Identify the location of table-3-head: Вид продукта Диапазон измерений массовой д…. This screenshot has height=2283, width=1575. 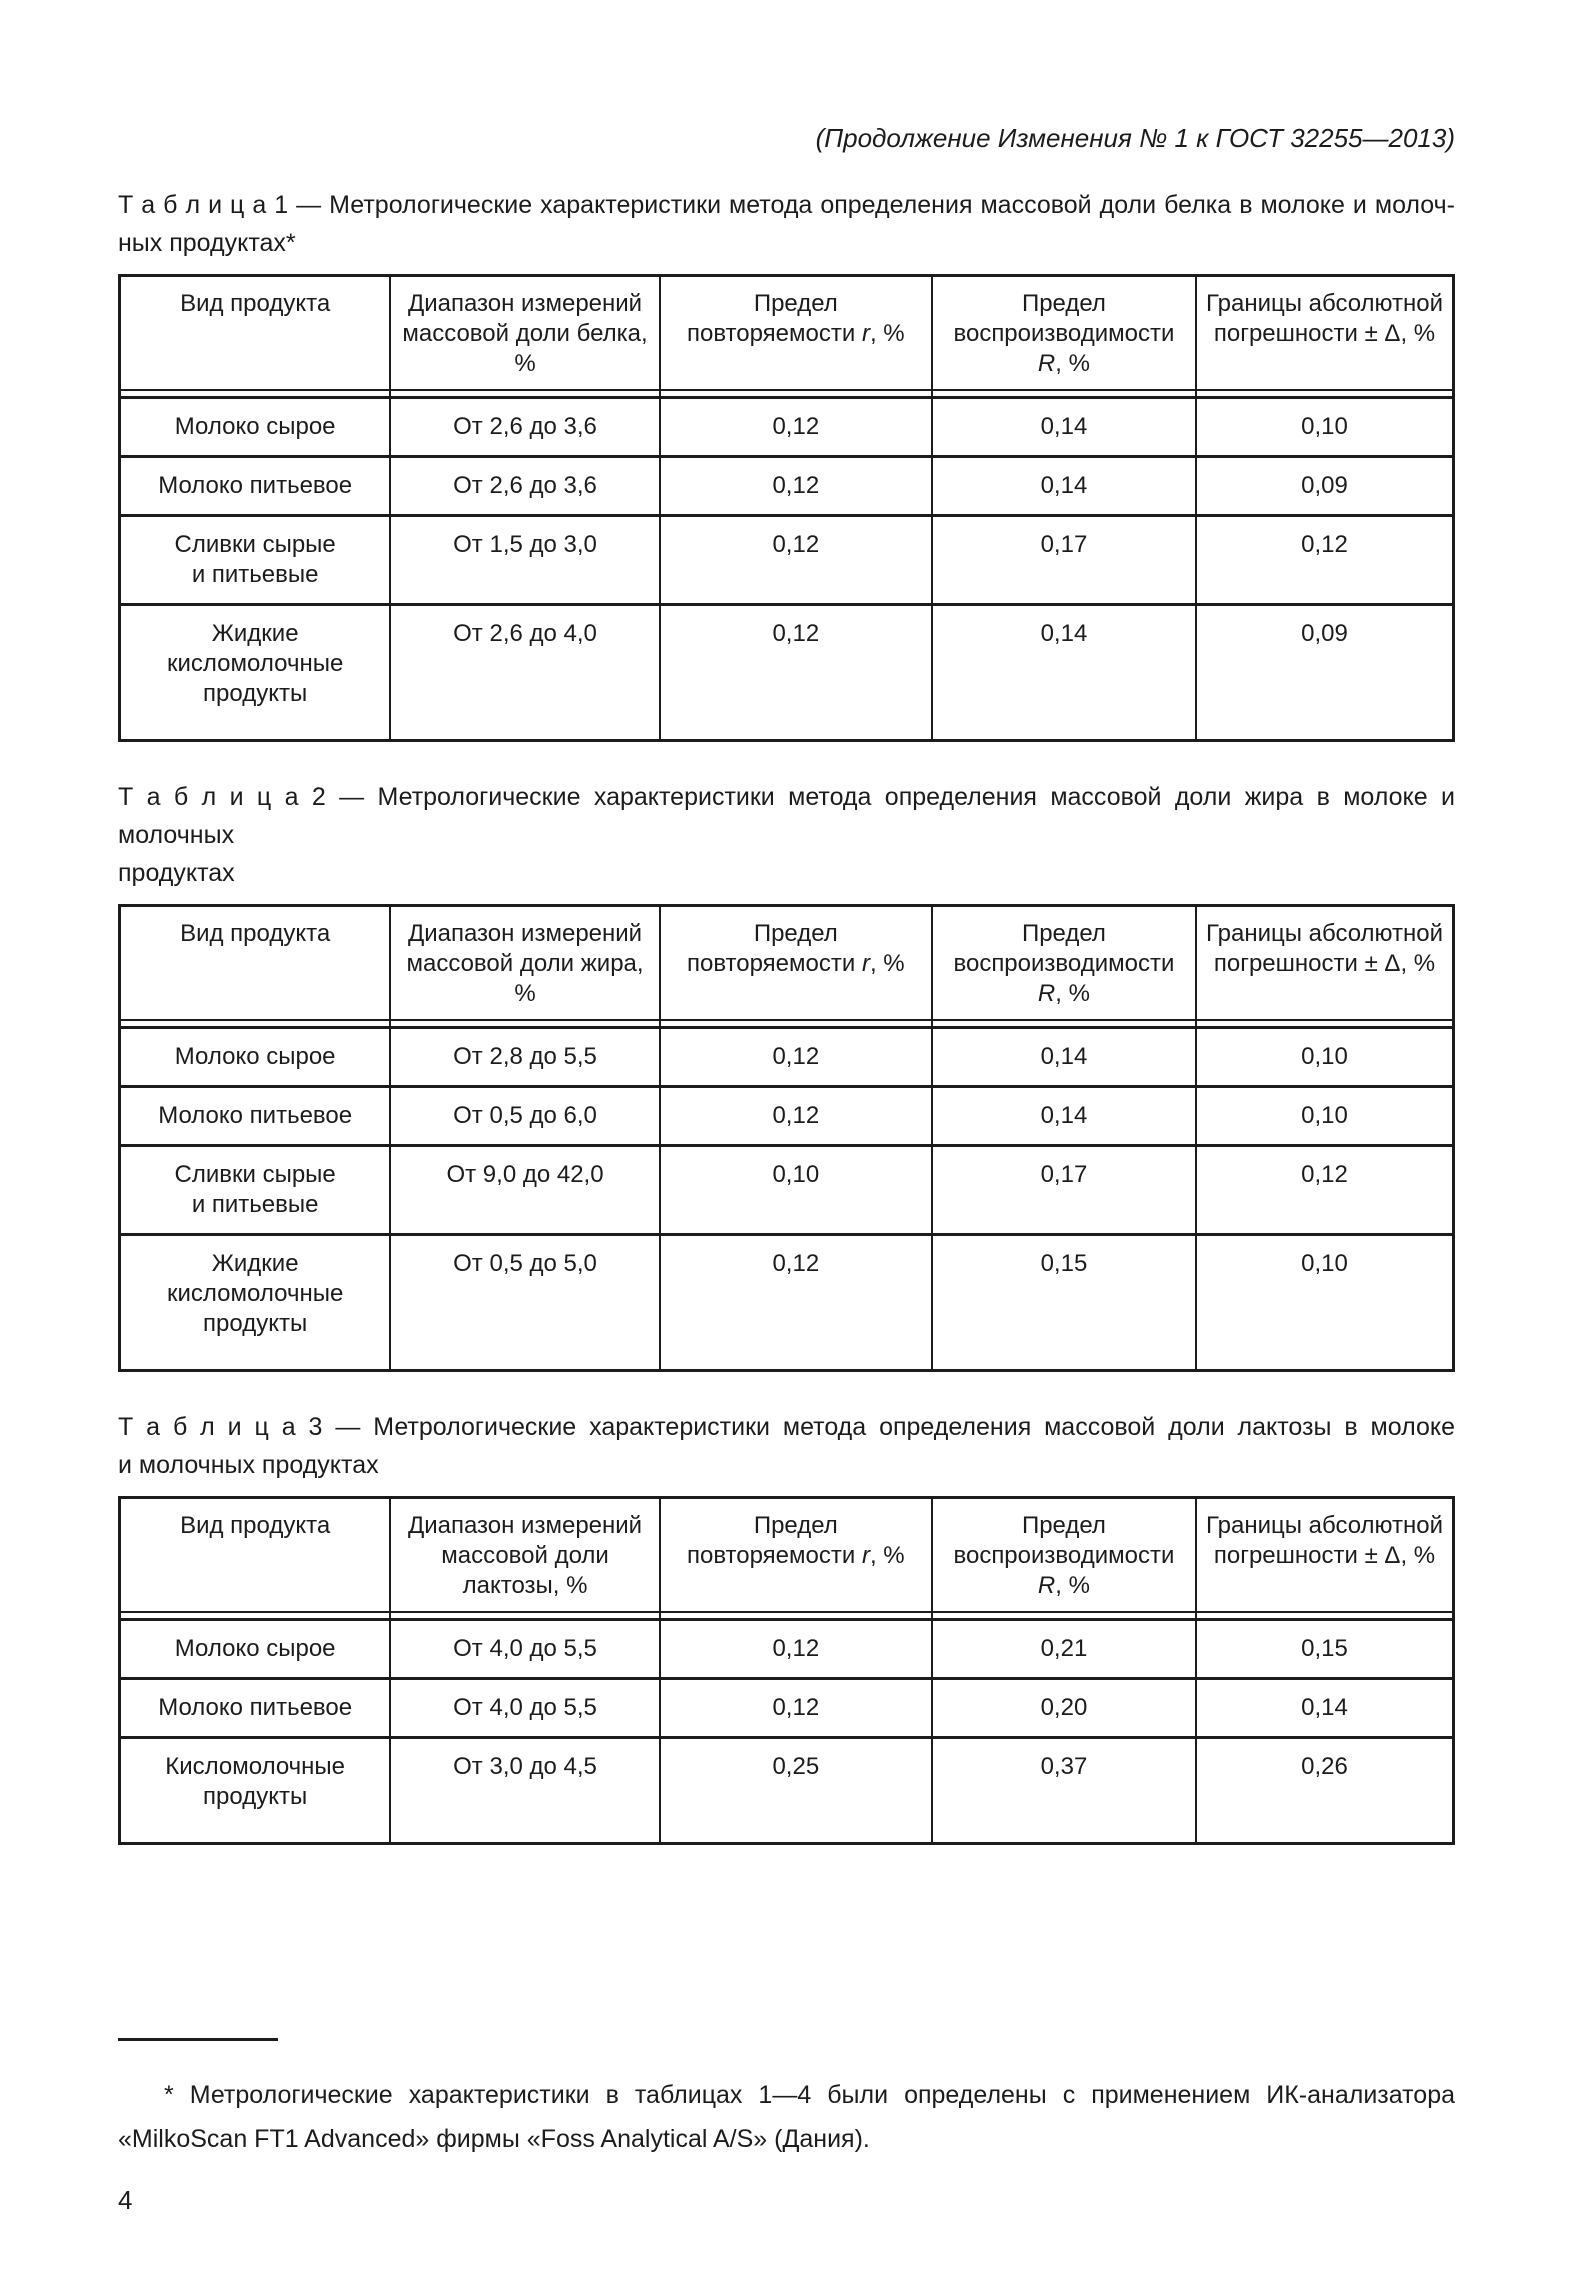
(786, 1554).